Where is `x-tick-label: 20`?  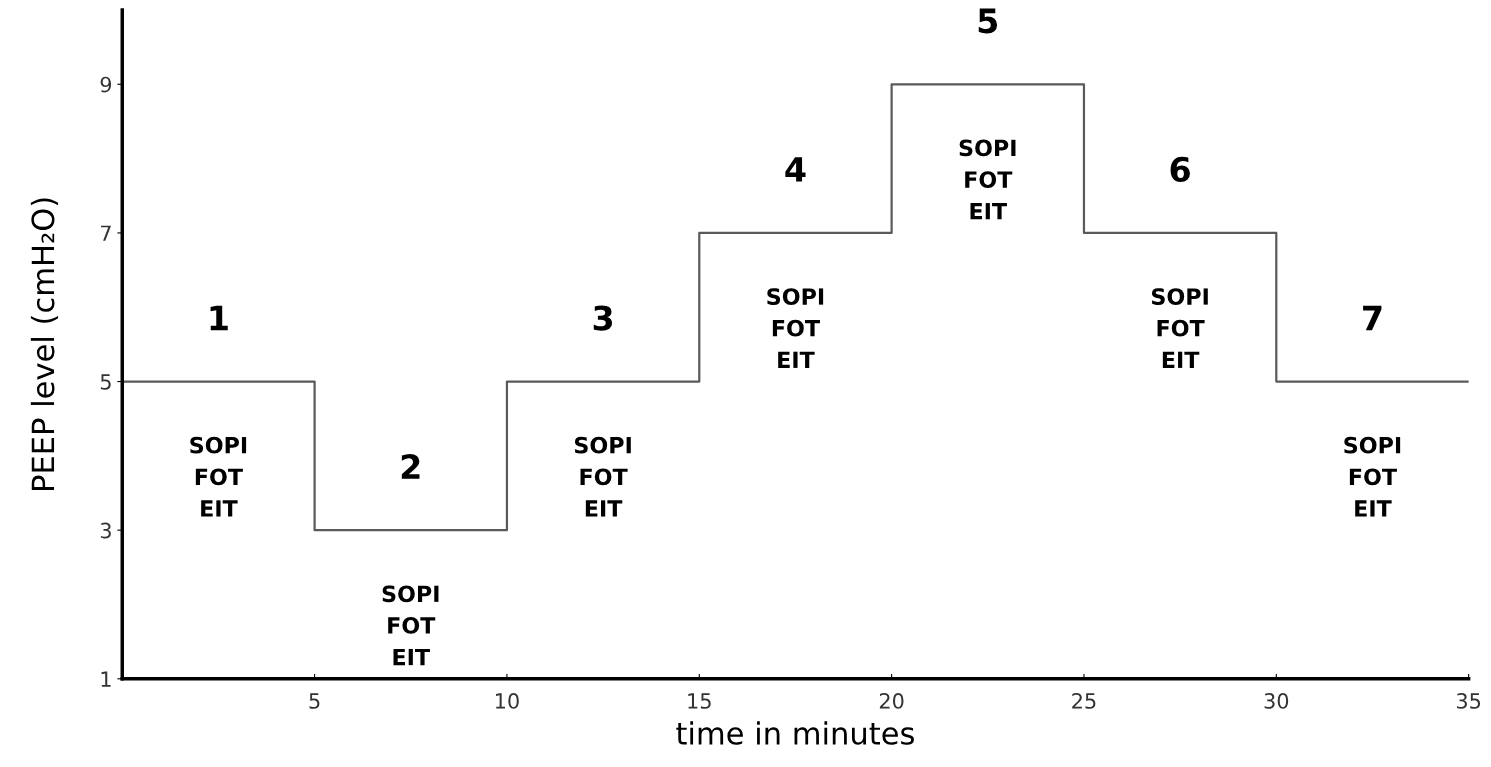
x-tick-label: 20 is located at coordinates (891, 701).